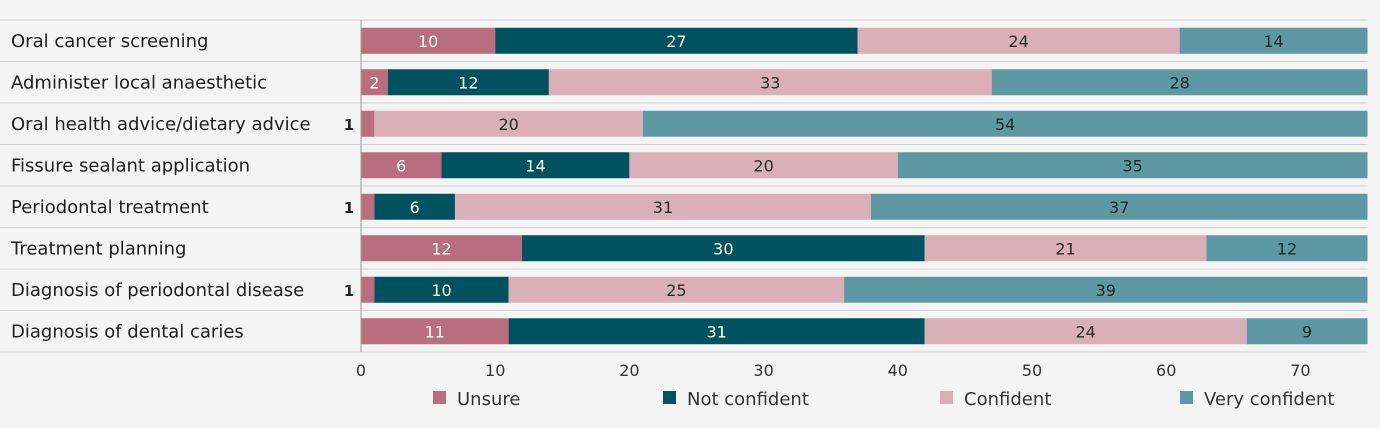  I want to click on data-label: 28, so click(1179, 82).